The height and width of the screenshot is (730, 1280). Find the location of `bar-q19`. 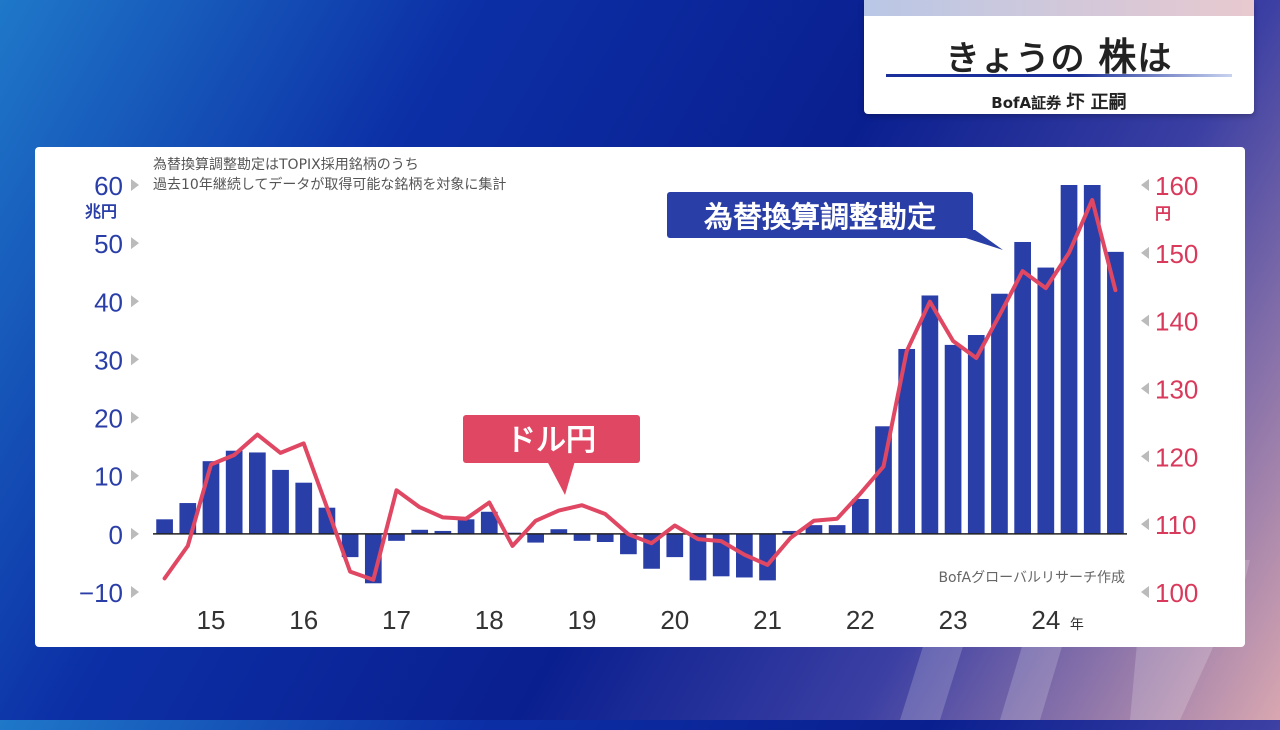

bar-q19 is located at coordinates (582, 537).